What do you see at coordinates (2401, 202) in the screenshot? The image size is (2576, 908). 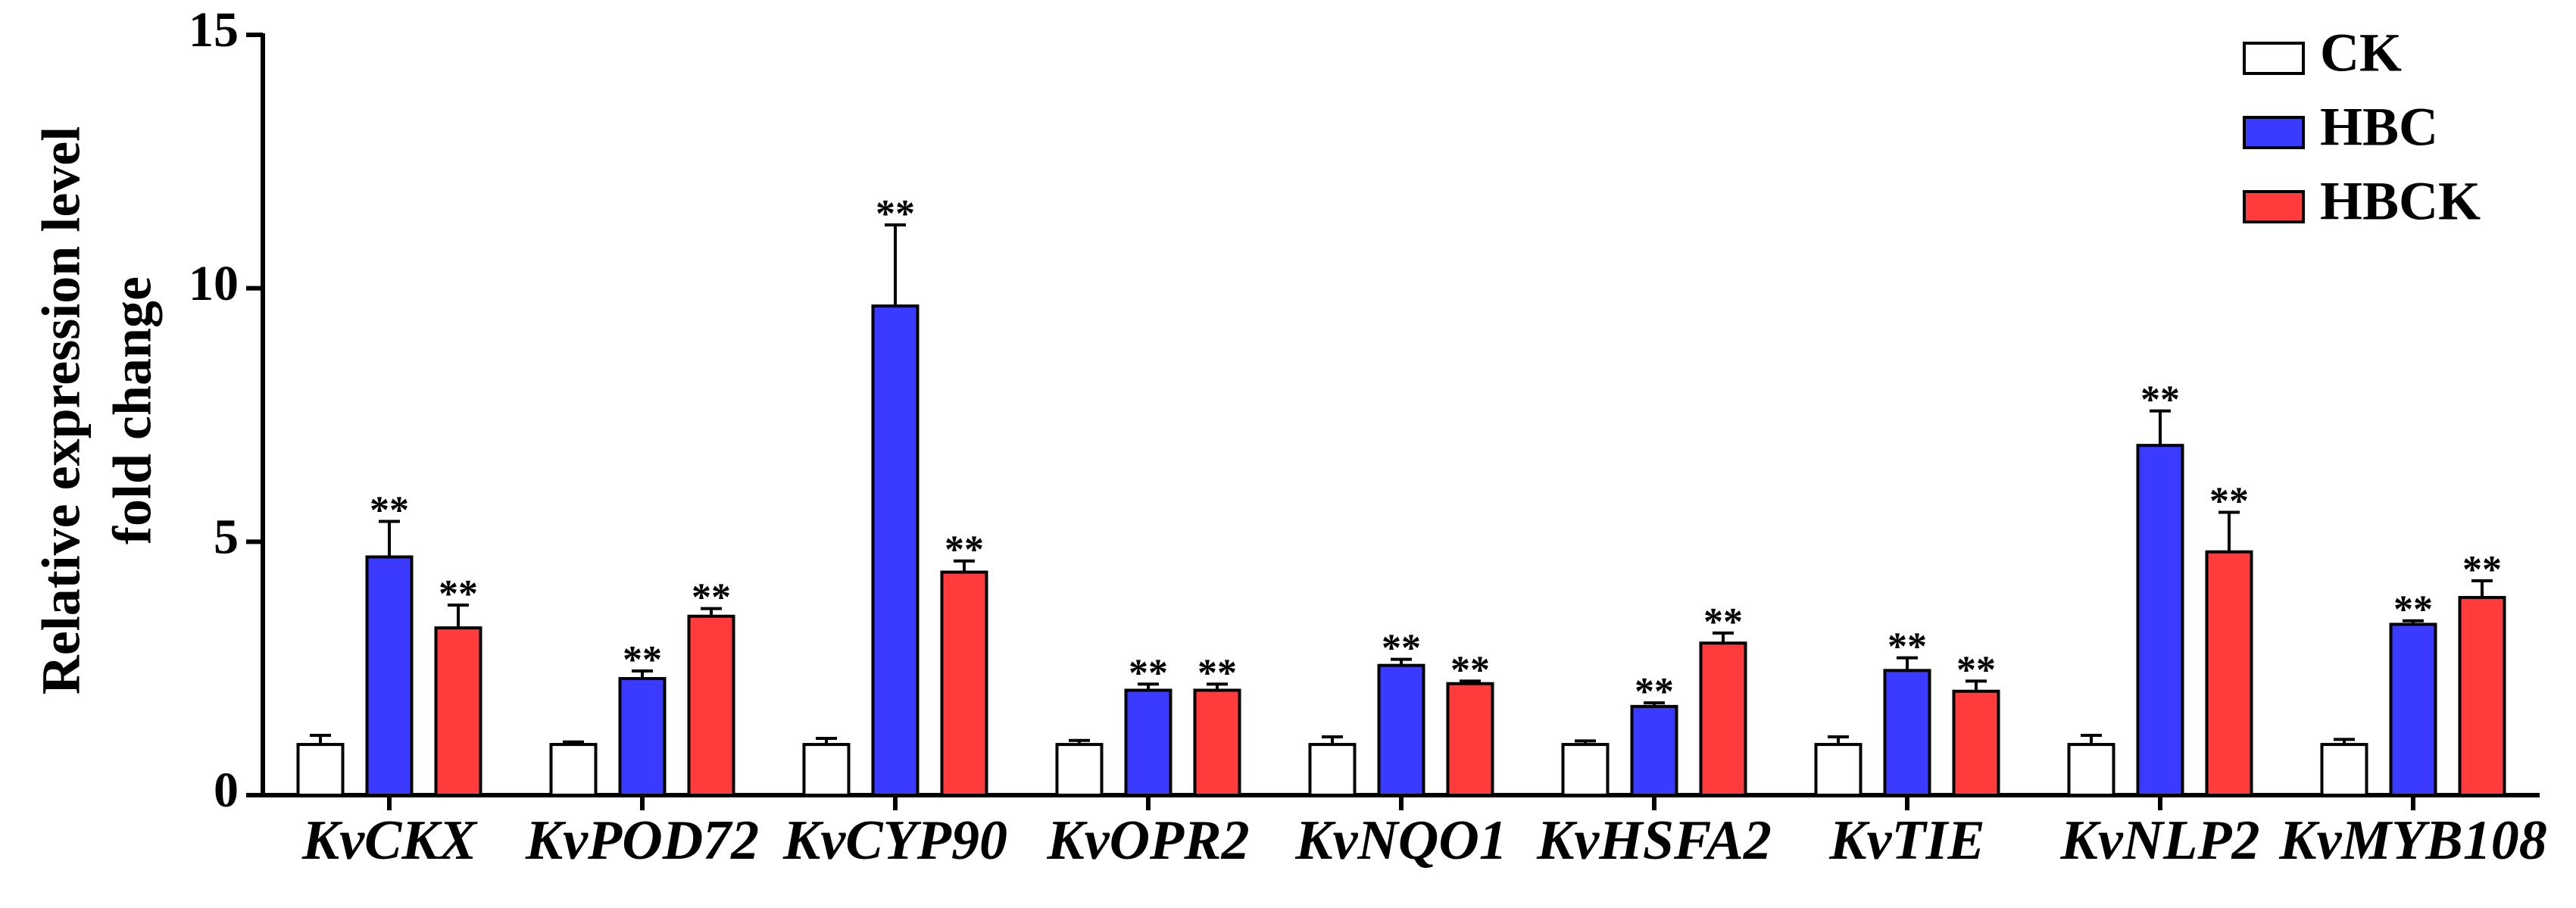 I see `legend-label: HBCK` at bounding box center [2401, 202].